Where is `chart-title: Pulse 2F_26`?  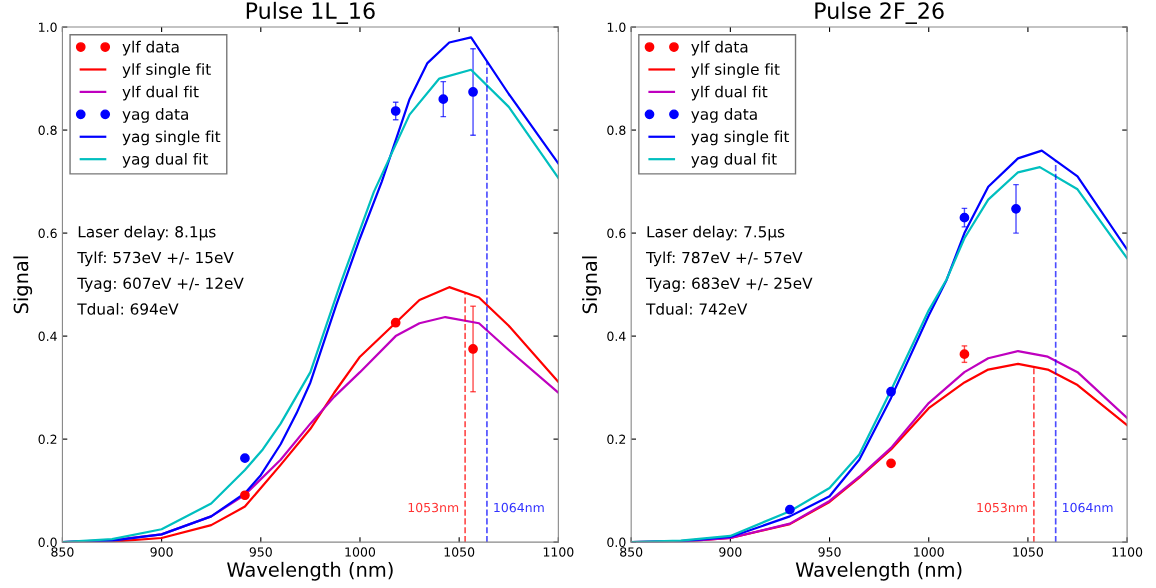
chart-title: Pulse 2F_26 is located at coordinates (879, 12).